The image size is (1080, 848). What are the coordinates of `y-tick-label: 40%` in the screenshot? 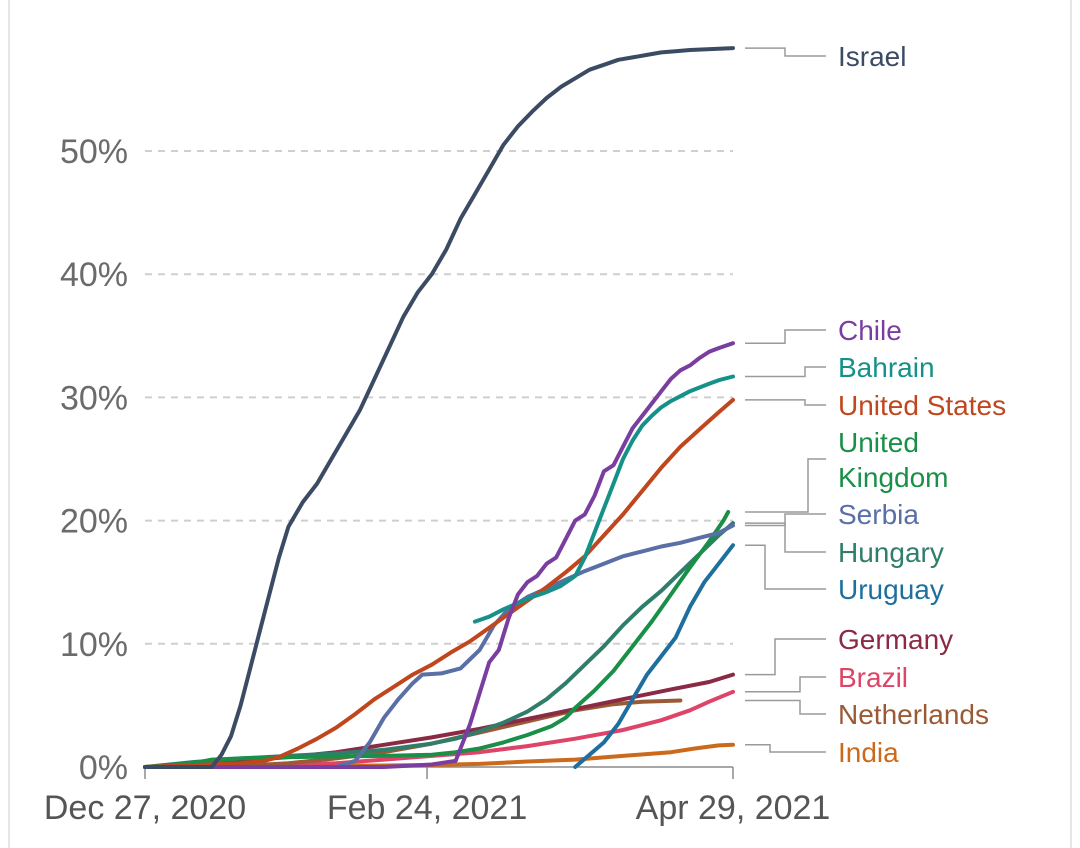 It's located at (94, 275).